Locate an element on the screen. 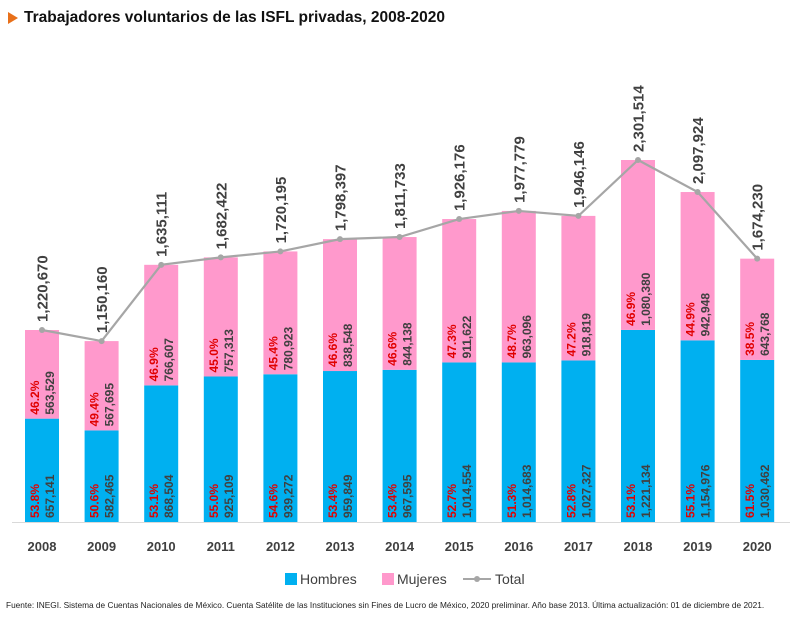 This screenshot has width=800, height=638. bar-mujeres-2013 is located at coordinates (340, 305).